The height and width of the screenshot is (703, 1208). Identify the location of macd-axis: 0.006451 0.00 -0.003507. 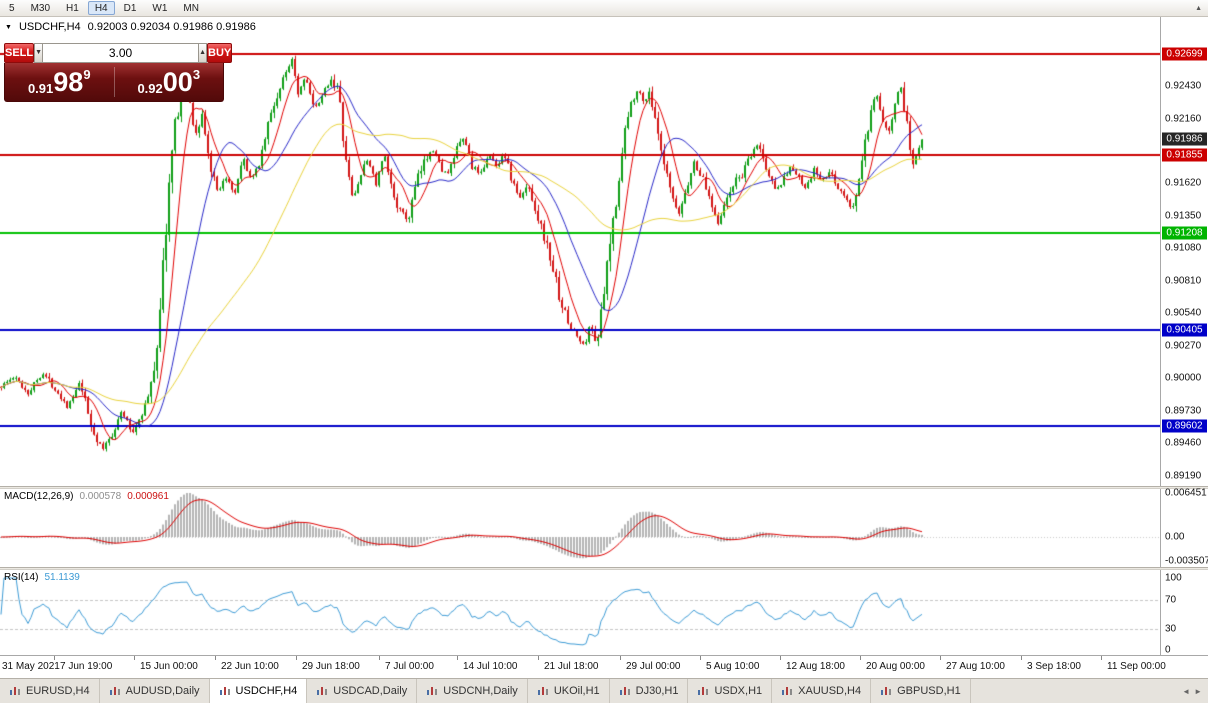
(1184, 527).